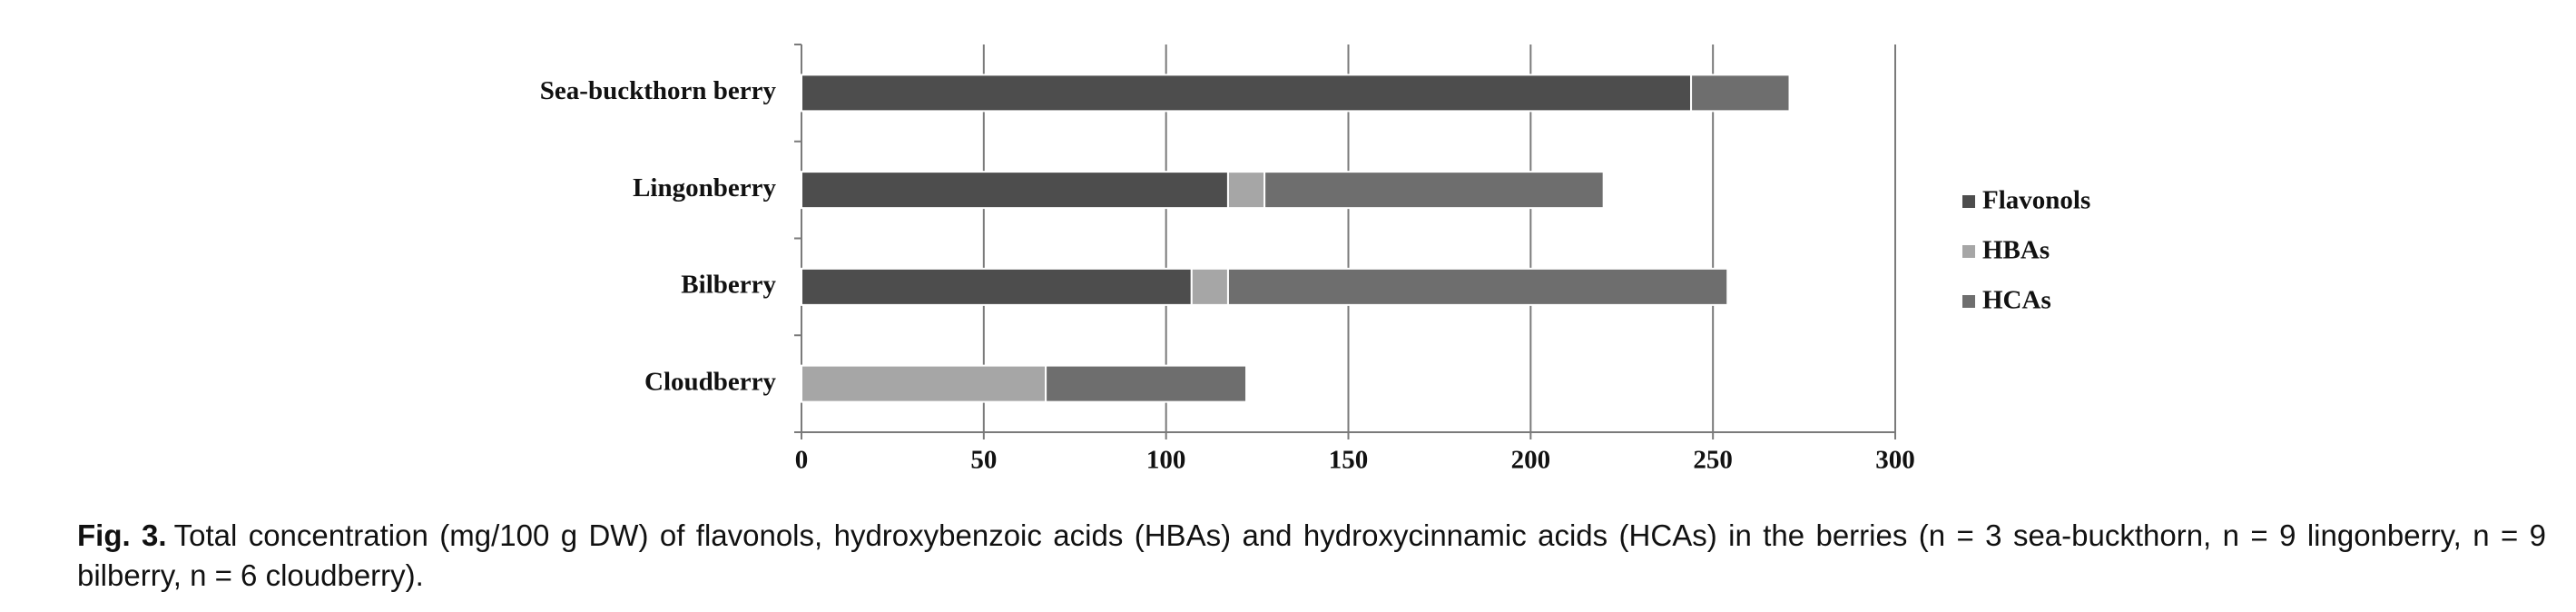 The width and height of the screenshot is (2576, 612). I want to click on y-tick-label: Cloudberry, so click(710, 382).